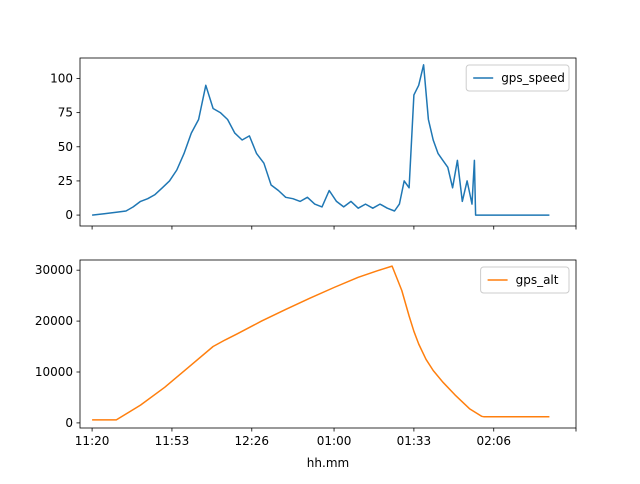 The image size is (640, 484). I want to click on legend-label: gps_speed, so click(533, 78).